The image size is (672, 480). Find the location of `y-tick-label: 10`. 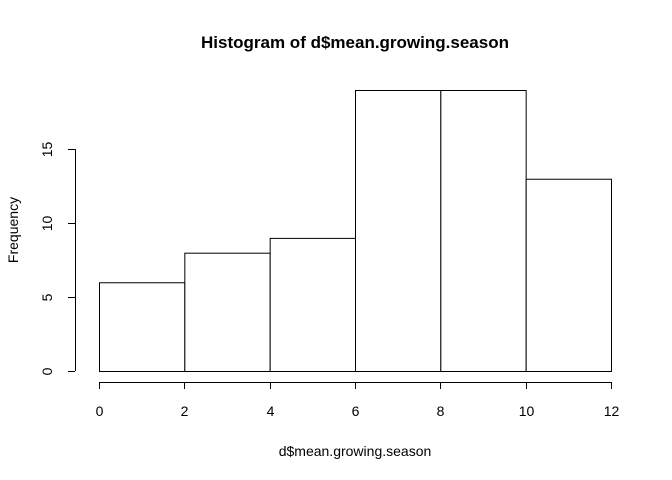

y-tick-label: 10 is located at coordinates (47, 224).